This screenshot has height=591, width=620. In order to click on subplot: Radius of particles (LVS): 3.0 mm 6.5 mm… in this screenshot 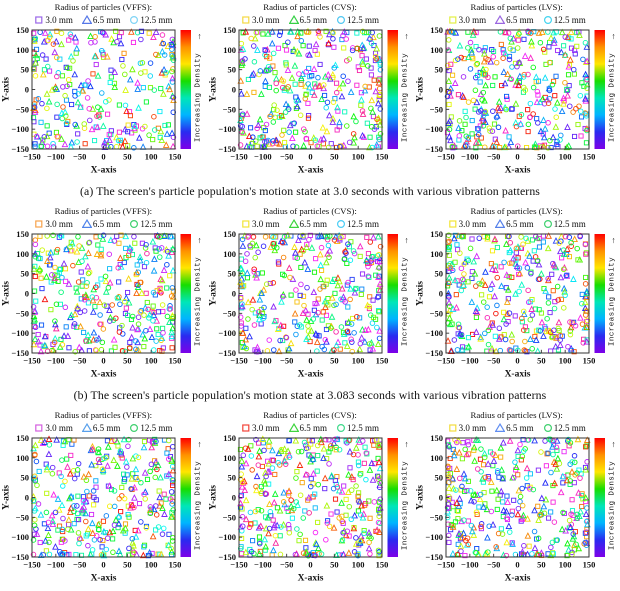, I will do `click(516, 497)`.